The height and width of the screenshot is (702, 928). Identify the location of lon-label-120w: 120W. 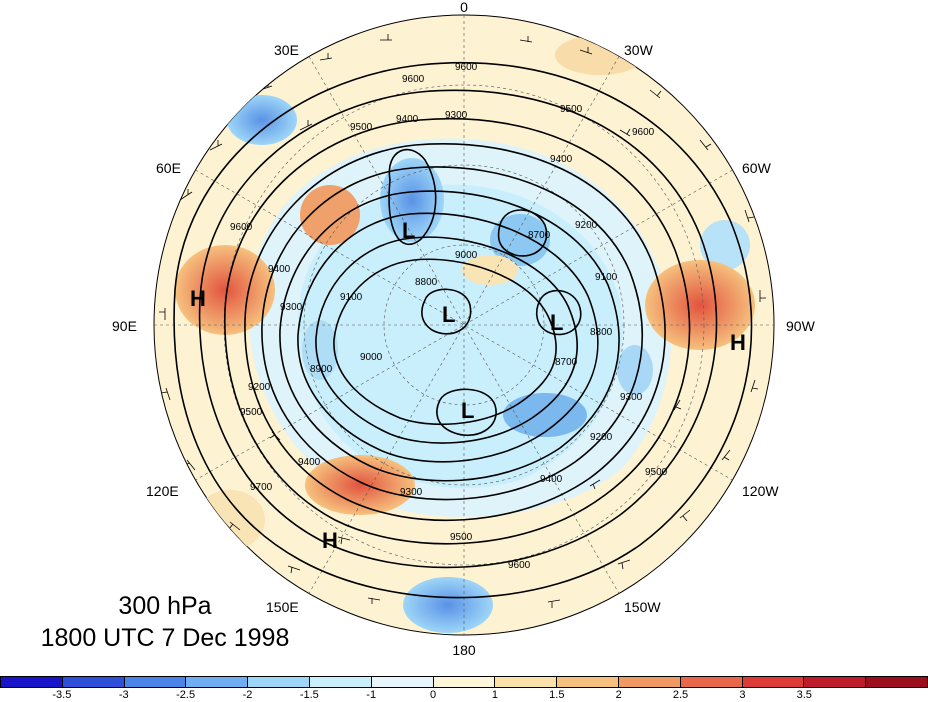
(760, 491).